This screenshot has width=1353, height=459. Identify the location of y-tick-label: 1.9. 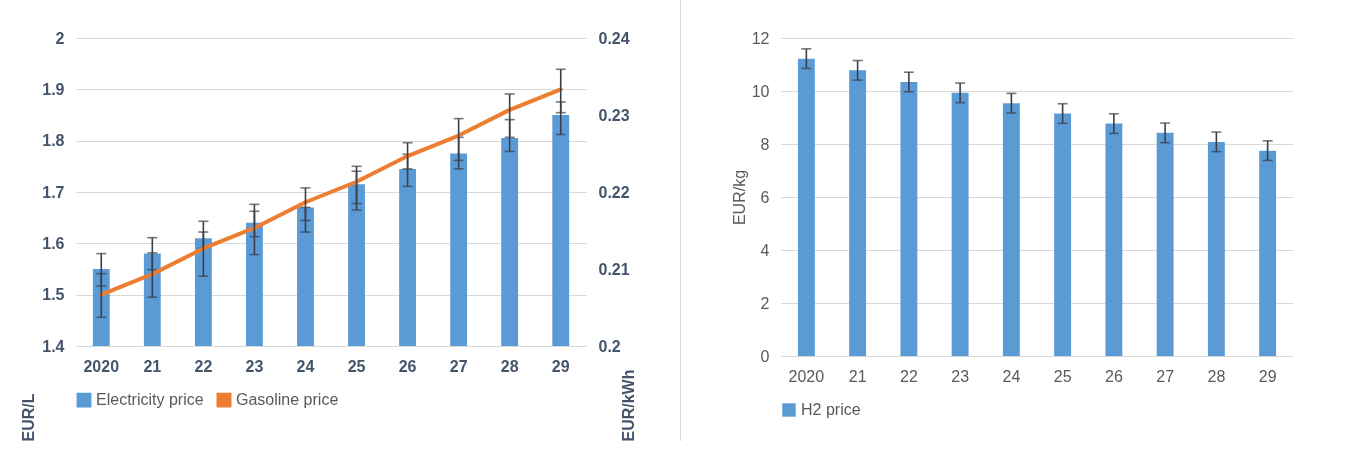
(53, 89).